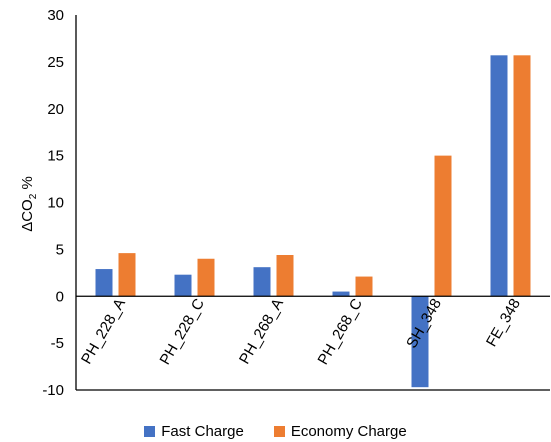  I want to click on x-category-label: PH_268_C, so click(340, 332).